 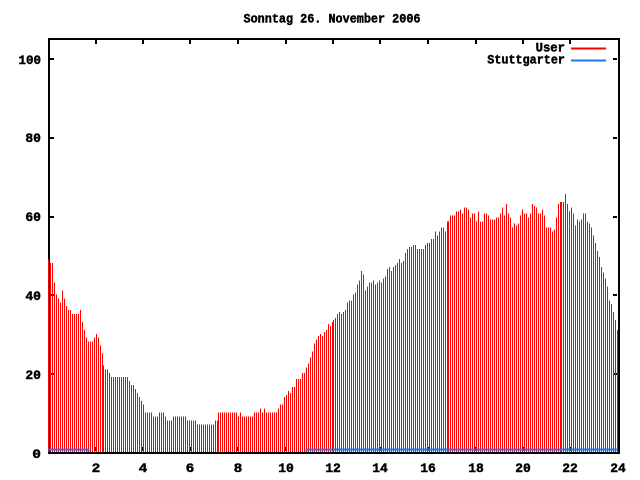 What do you see at coordinates (143, 468) in the screenshot?
I see `svg-text: 4` at bounding box center [143, 468].